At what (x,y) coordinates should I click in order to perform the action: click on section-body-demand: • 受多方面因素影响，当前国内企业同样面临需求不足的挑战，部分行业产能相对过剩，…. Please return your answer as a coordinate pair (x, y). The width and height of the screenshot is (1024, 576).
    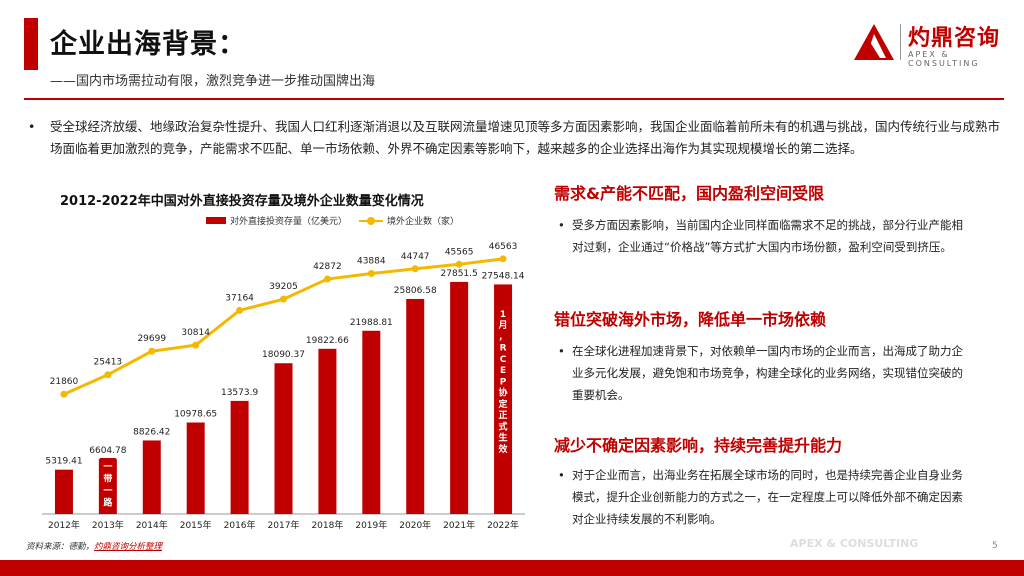
    Looking at the image, I should click on (763, 247).